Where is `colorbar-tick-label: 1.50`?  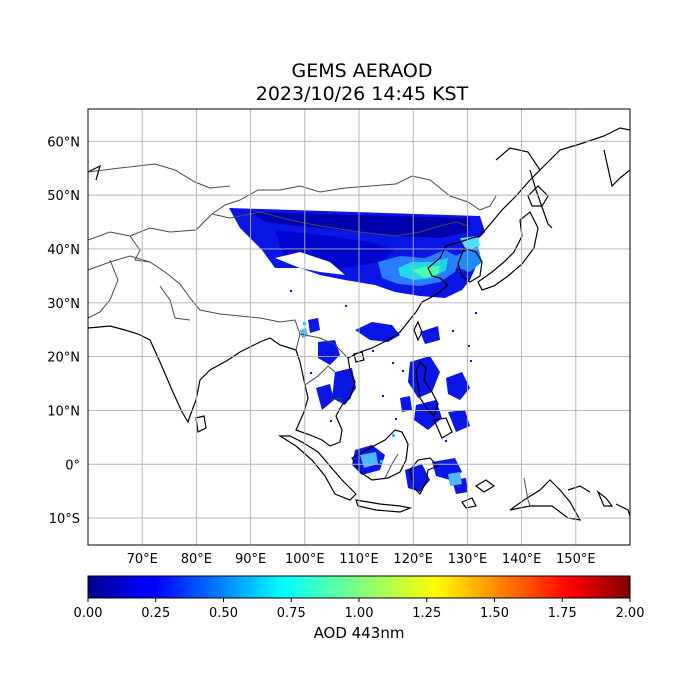 colorbar-tick-label: 1.50 is located at coordinates (494, 613).